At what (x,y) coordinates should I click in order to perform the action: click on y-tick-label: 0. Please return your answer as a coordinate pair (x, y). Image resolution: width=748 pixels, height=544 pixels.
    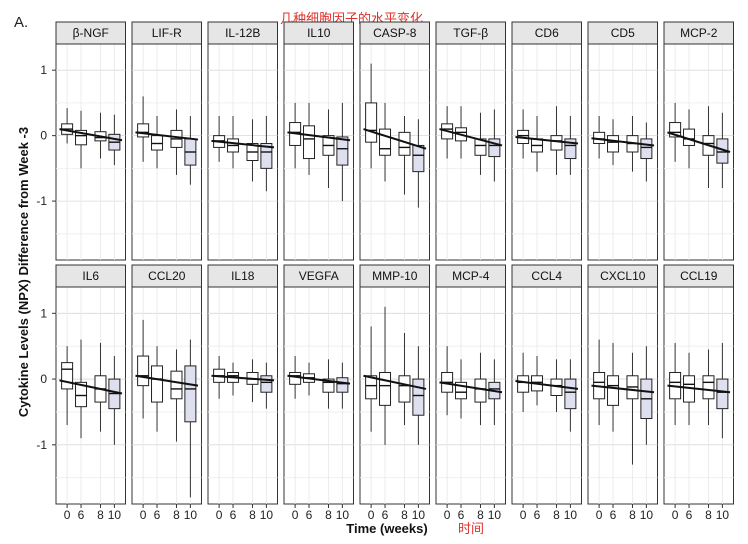
    Looking at the image, I should click on (43, 136).